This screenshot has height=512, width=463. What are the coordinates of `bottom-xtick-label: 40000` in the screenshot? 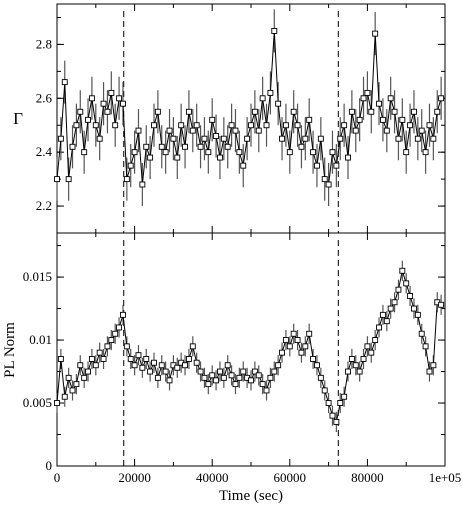 It's located at (212, 477).